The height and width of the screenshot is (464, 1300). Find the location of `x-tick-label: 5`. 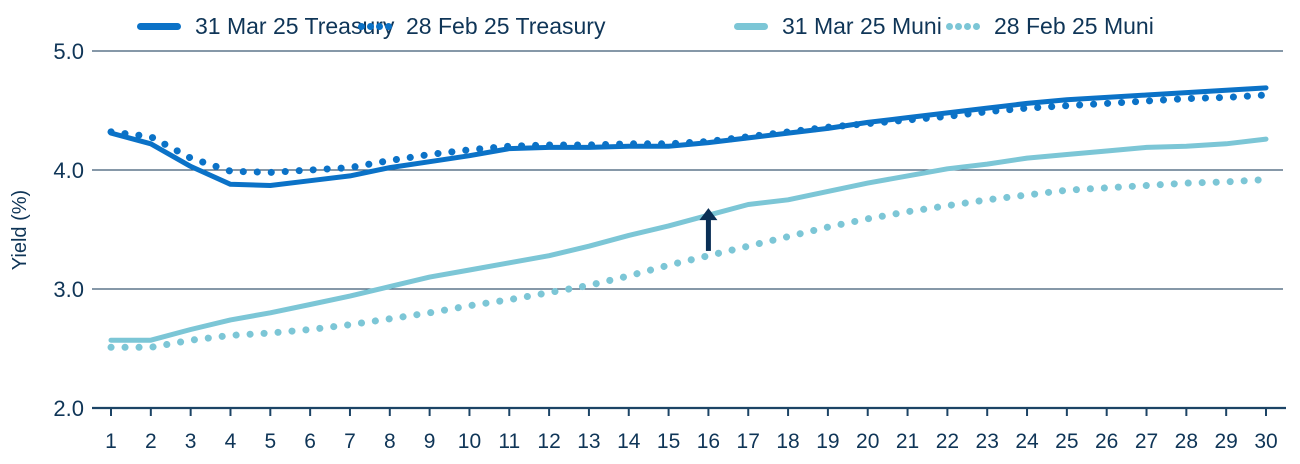

x-tick-label: 5 is located at coordinates (270, 441).